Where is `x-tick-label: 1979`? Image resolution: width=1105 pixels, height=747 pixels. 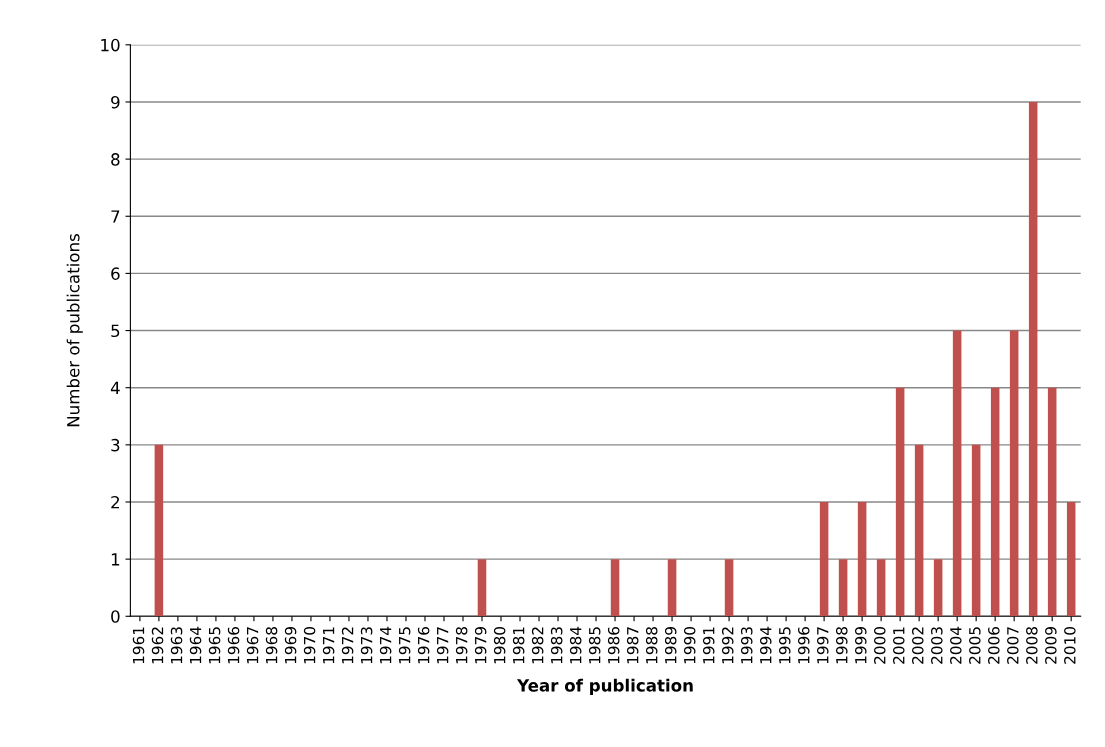
x-tick-label: 1979 is located at coordinates (480, 645).